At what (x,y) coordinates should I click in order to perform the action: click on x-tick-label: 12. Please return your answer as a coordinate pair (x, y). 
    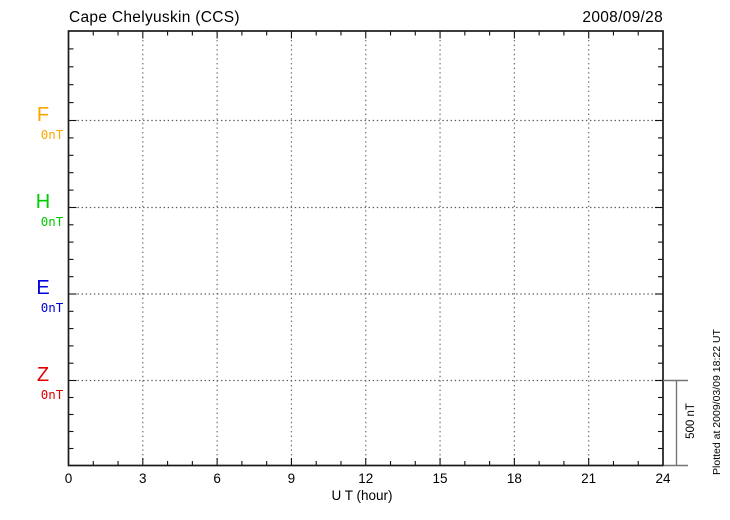
    Looking at the image, I should click on (366, 478).